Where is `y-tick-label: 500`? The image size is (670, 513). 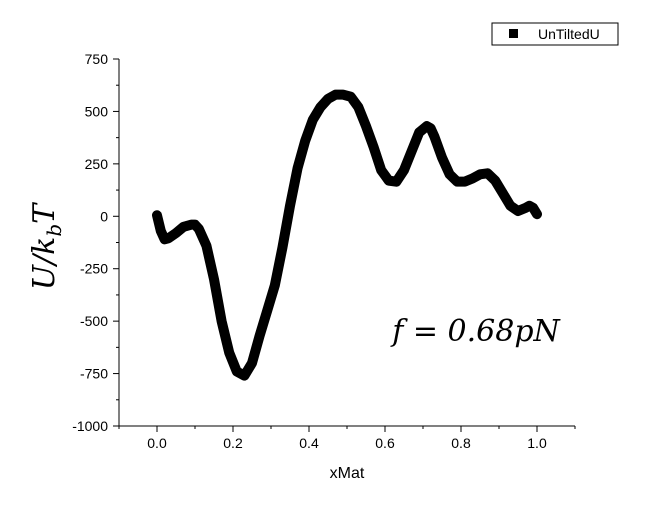 y-tick-label: 500 is located at coordinates (97, 111).